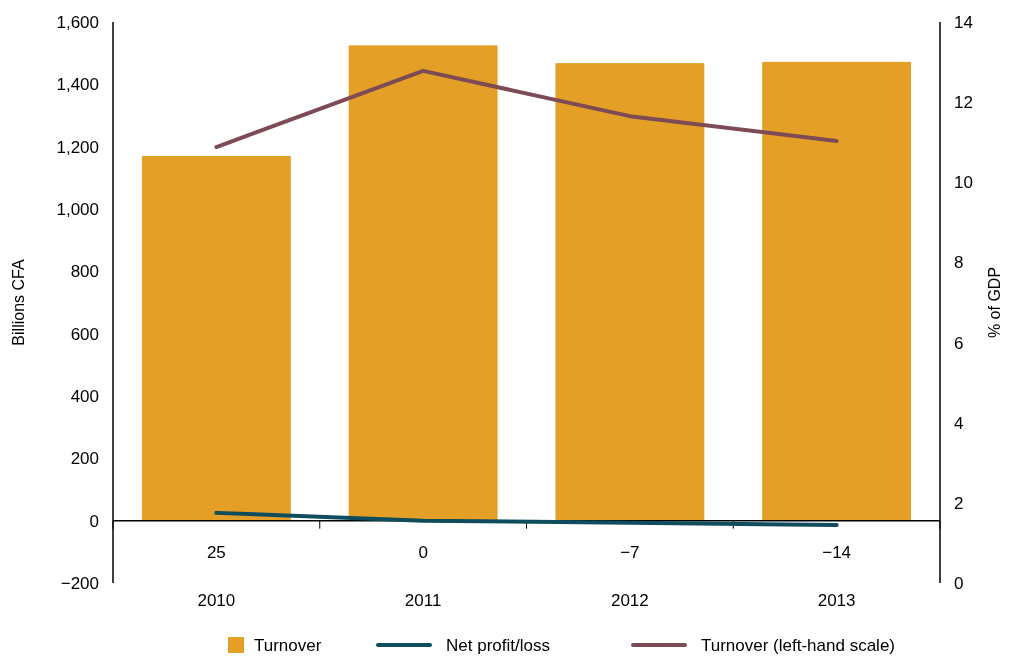 Image resolution: width=1015 pixels, height=658 pixels. I want to click on y2-tick-label: 8, so click(959, 263).